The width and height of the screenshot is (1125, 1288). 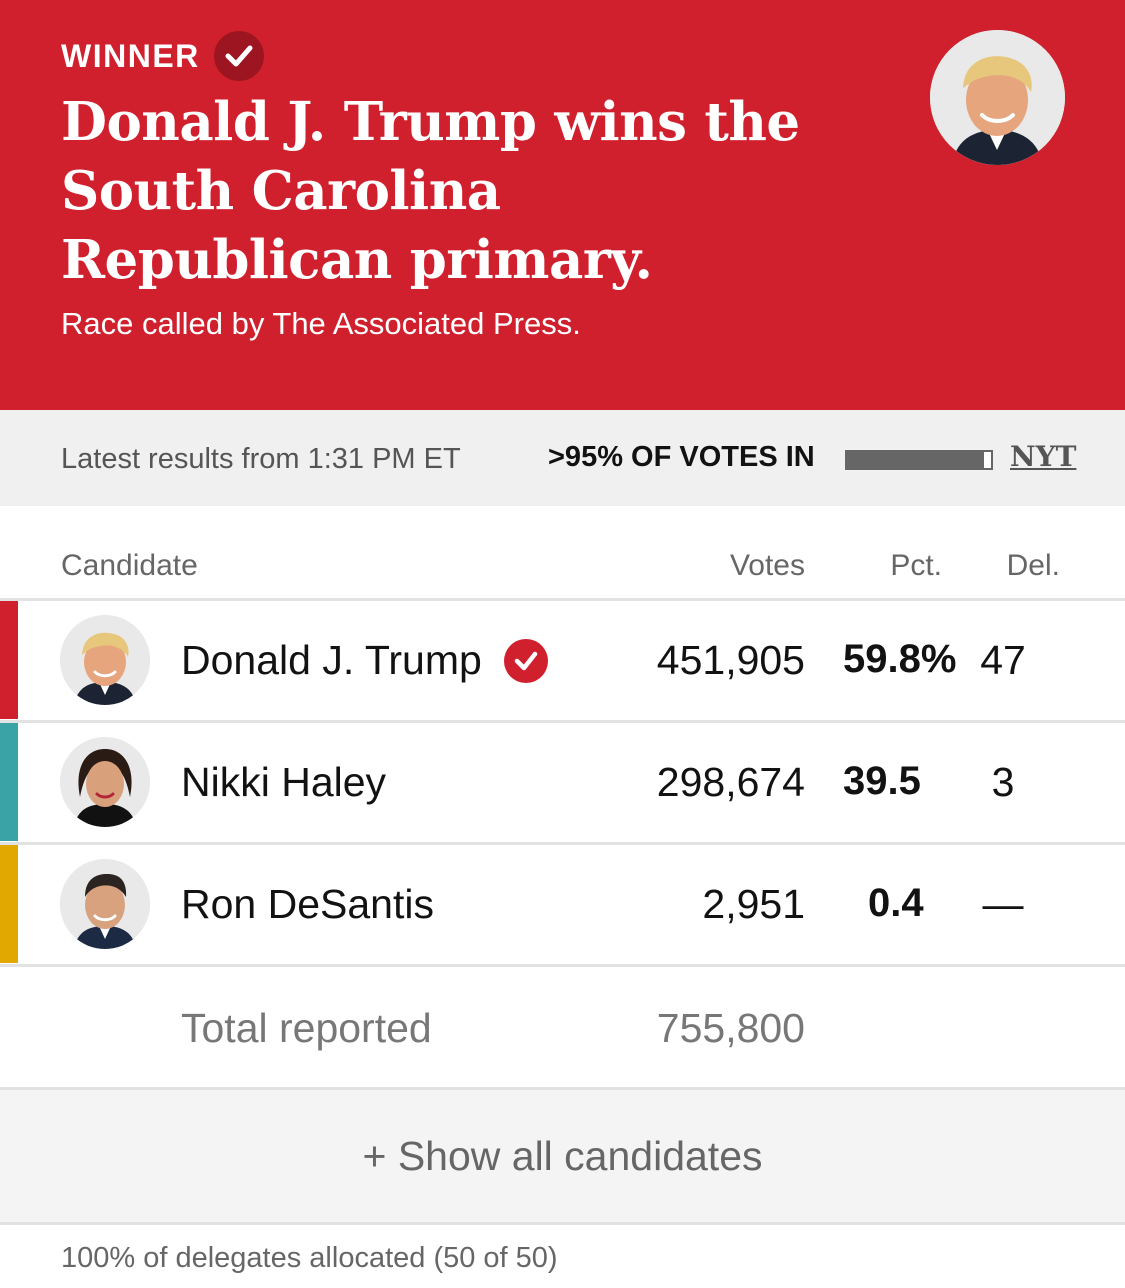 What do you see at coordinates (321, 323) in the screenshot?
I see `race-called-by: Race called by The Associated Press.` at bounding box center [321, 323].